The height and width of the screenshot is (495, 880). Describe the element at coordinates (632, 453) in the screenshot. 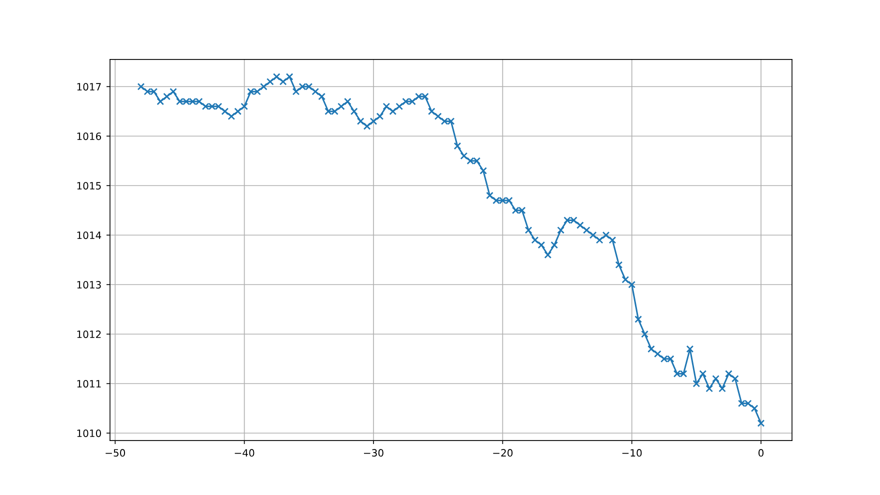

I see `x-tick-label: −10` at that location.